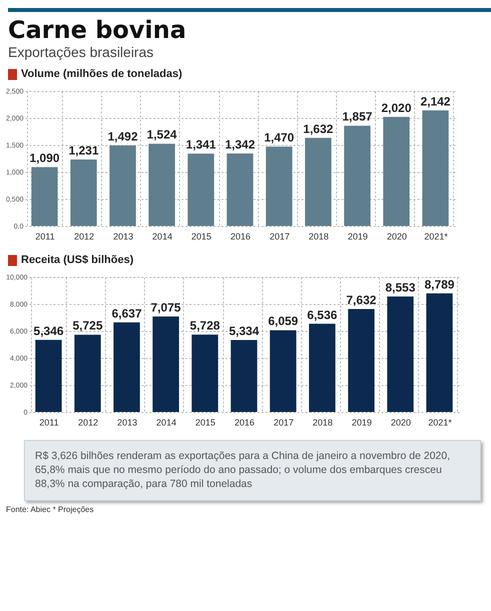  What do you see at coordinates (77, 260) in the screenshot?
I see `y-axis-title: Receita (US$ bilhões)` at bounding box center [77, 260].